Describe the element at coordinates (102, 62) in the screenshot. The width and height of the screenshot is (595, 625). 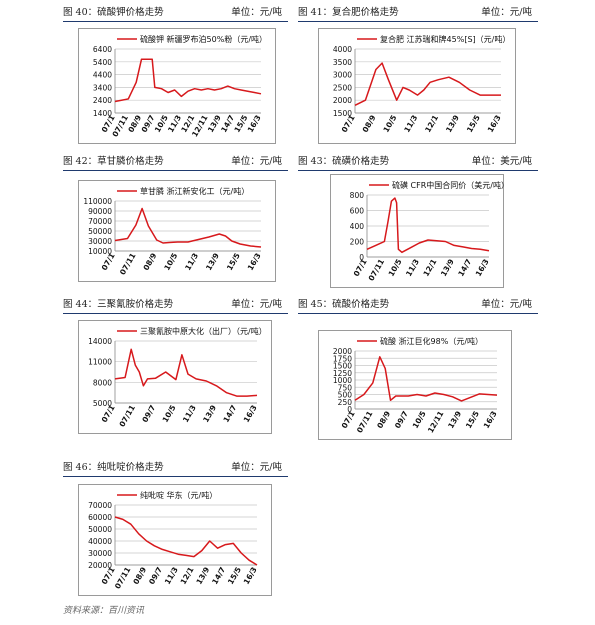
I see `y-tick-label: 5400` at that location.